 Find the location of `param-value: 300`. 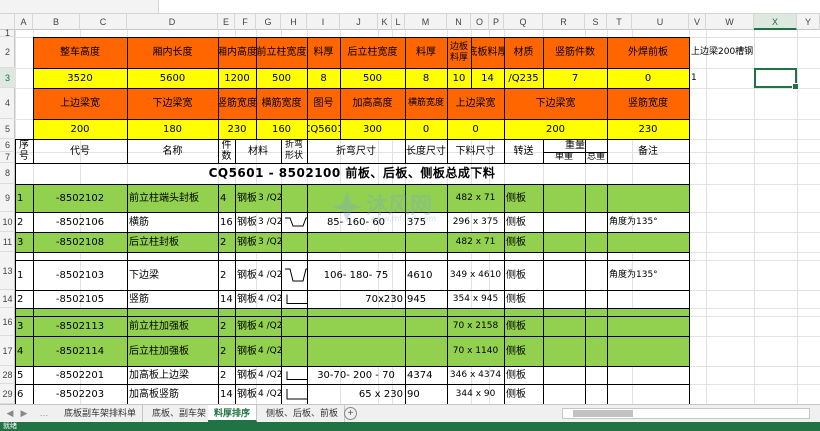

param-value: 300 is located at coordinates (372, 129).